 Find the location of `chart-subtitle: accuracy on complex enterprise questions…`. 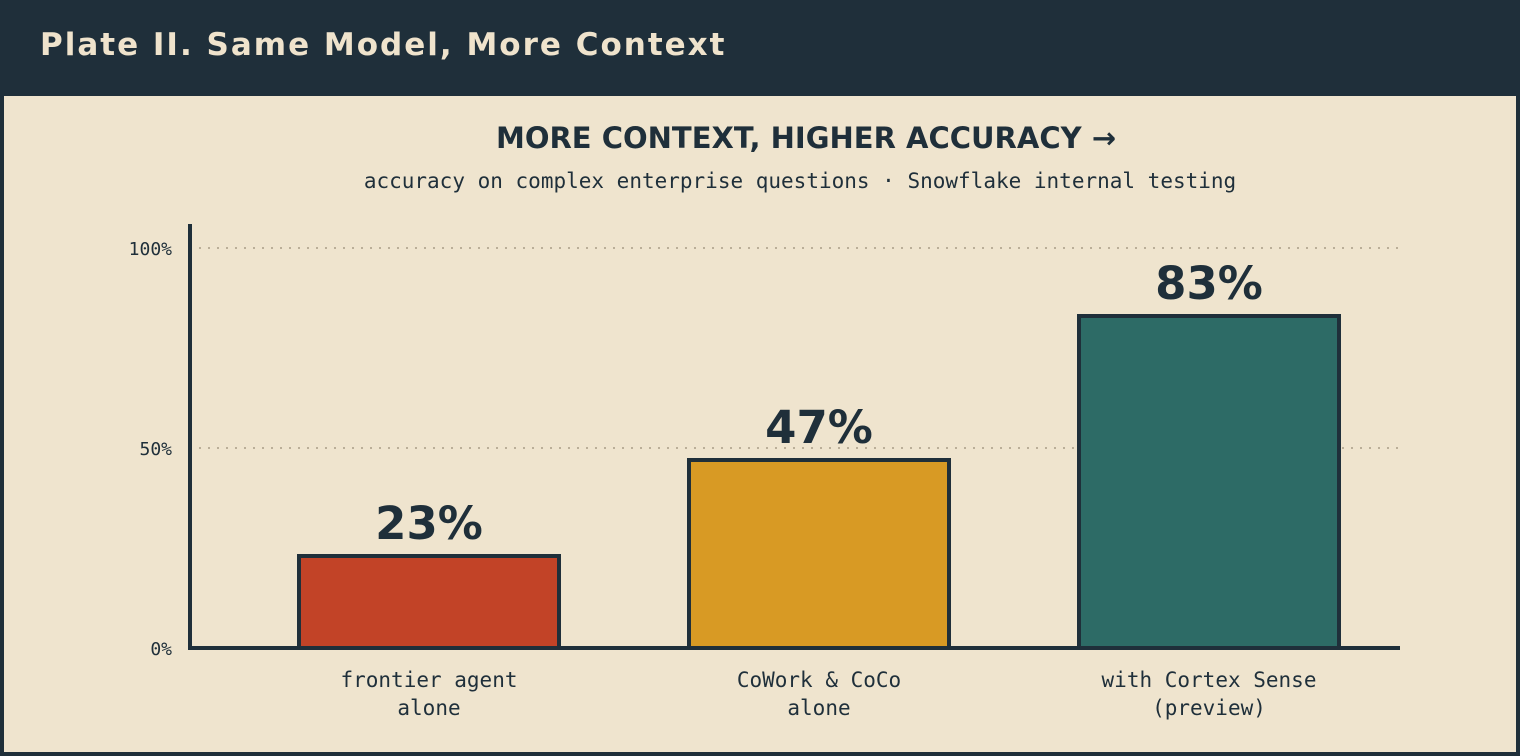

chart-subtitle: accuracy on complex enterprise questions… is located at coordinates (800, 181).